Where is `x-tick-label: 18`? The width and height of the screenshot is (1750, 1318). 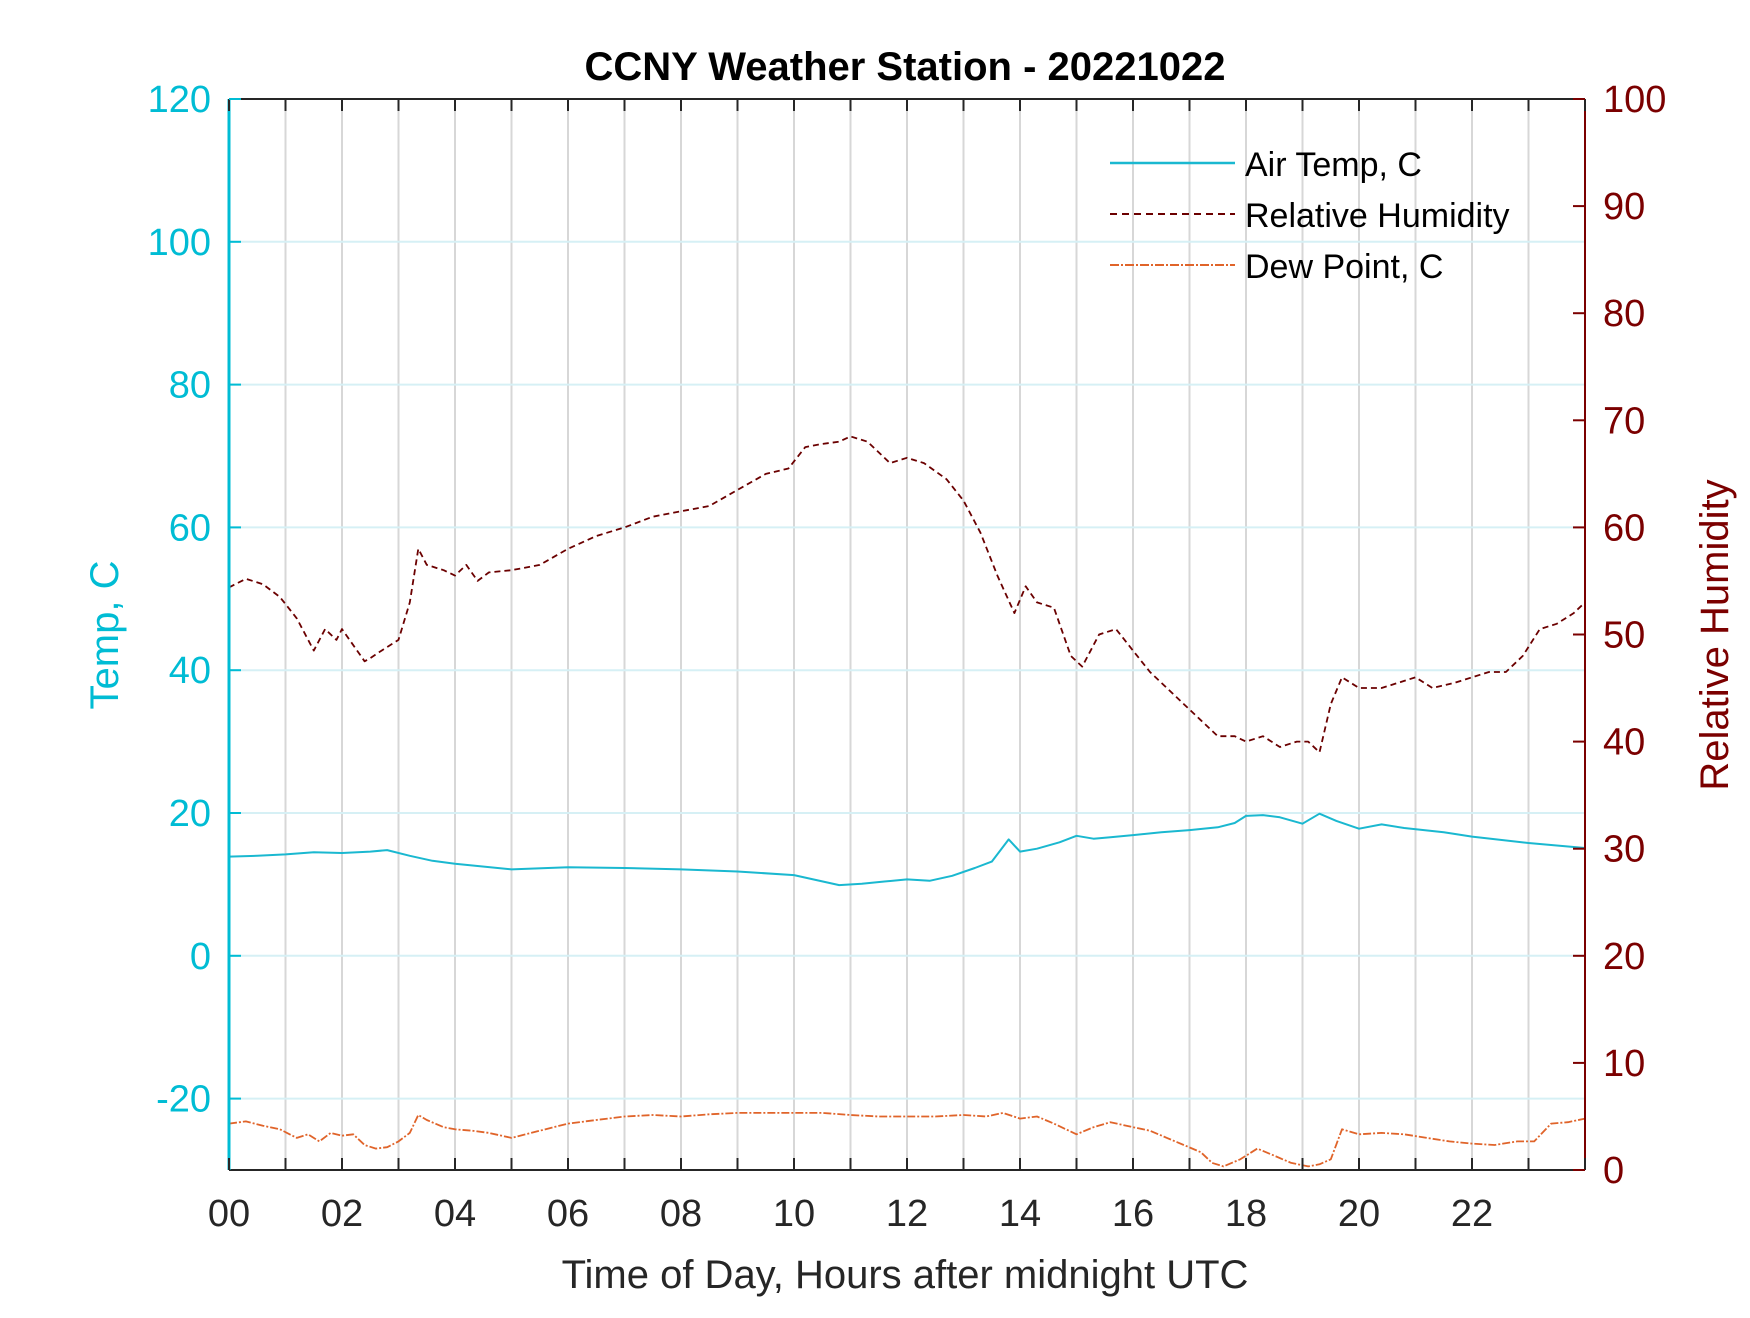 x-tick-label: 18 is located at coordinates (1246, 1214).